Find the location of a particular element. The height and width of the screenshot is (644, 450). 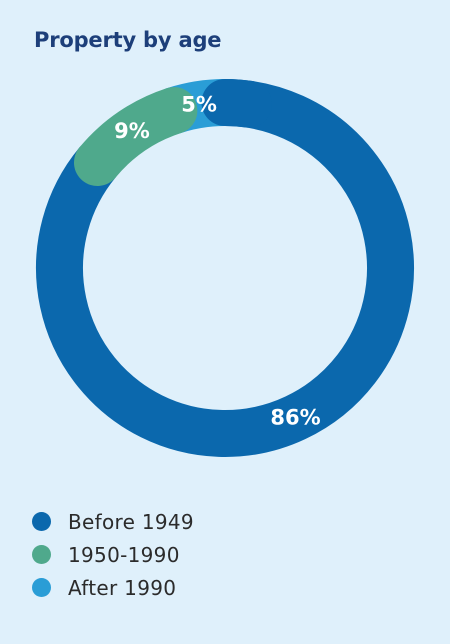

donut-slice-1950-1990 is located at coordinates (135, 137).